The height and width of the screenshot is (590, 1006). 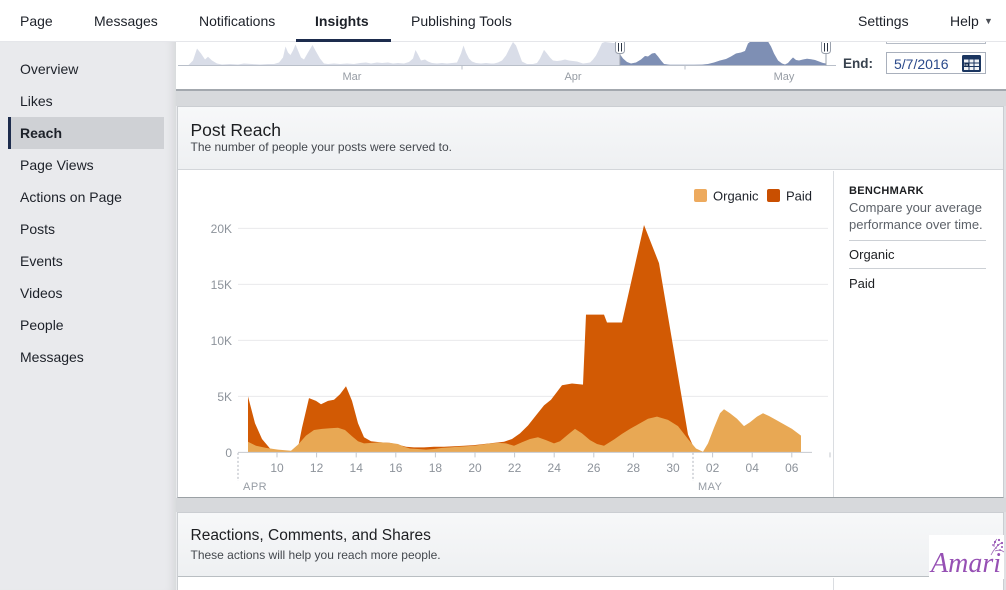 I want to click on svg-text: 04, so click(x=753, y=468).